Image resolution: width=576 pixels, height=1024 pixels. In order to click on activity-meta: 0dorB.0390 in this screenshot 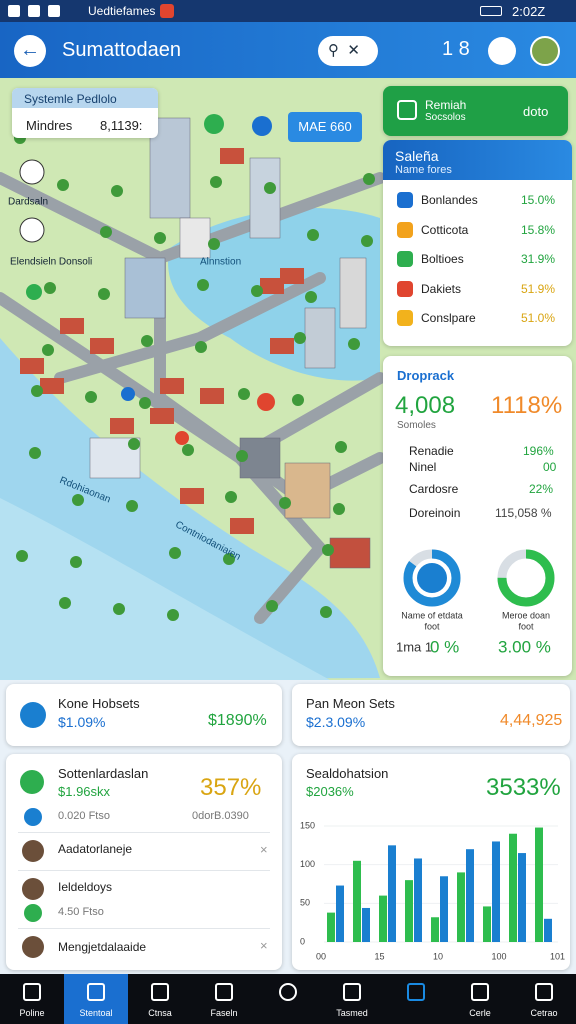, I will do `click(220, 816)`.